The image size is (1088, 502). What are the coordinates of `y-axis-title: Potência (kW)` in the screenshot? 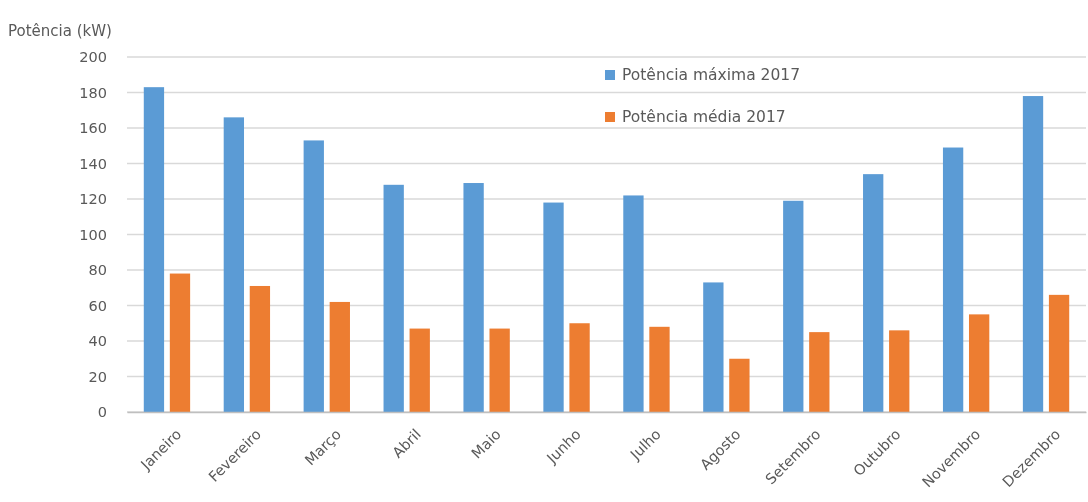 It's located at (60, 31).